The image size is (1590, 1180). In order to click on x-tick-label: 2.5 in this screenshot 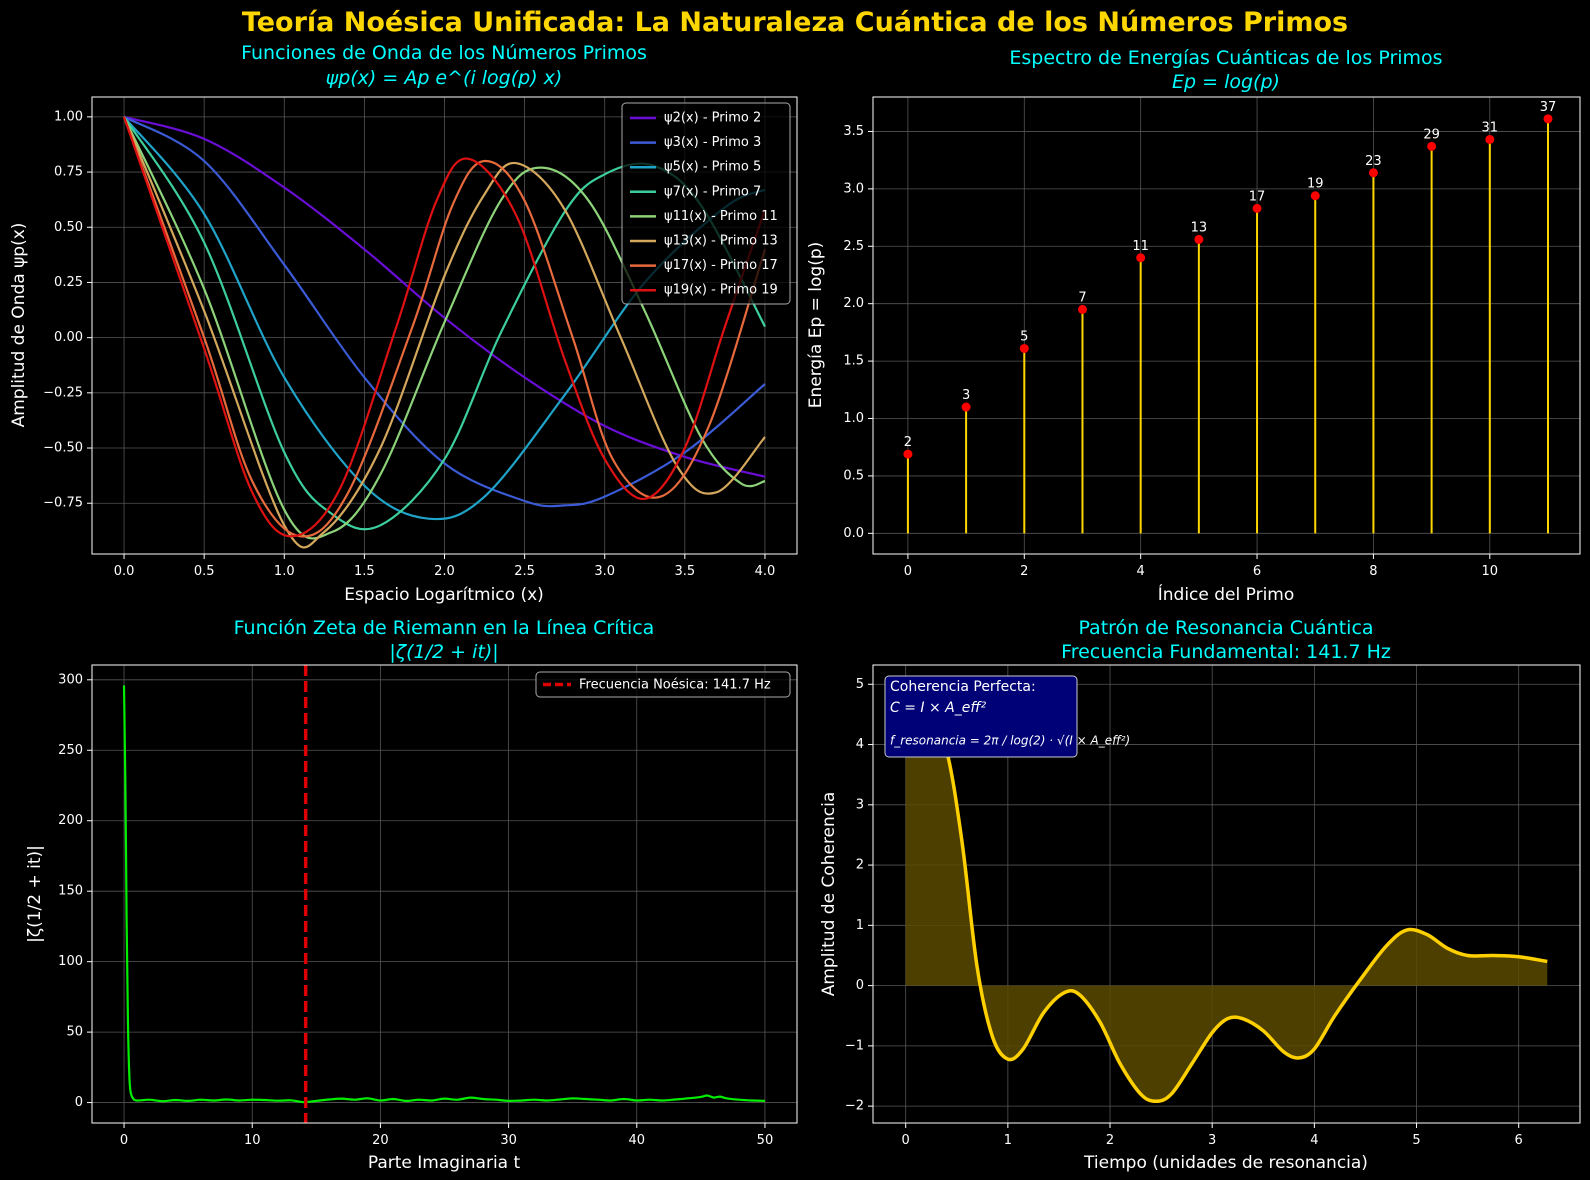, I will do `click(524, 571)`.